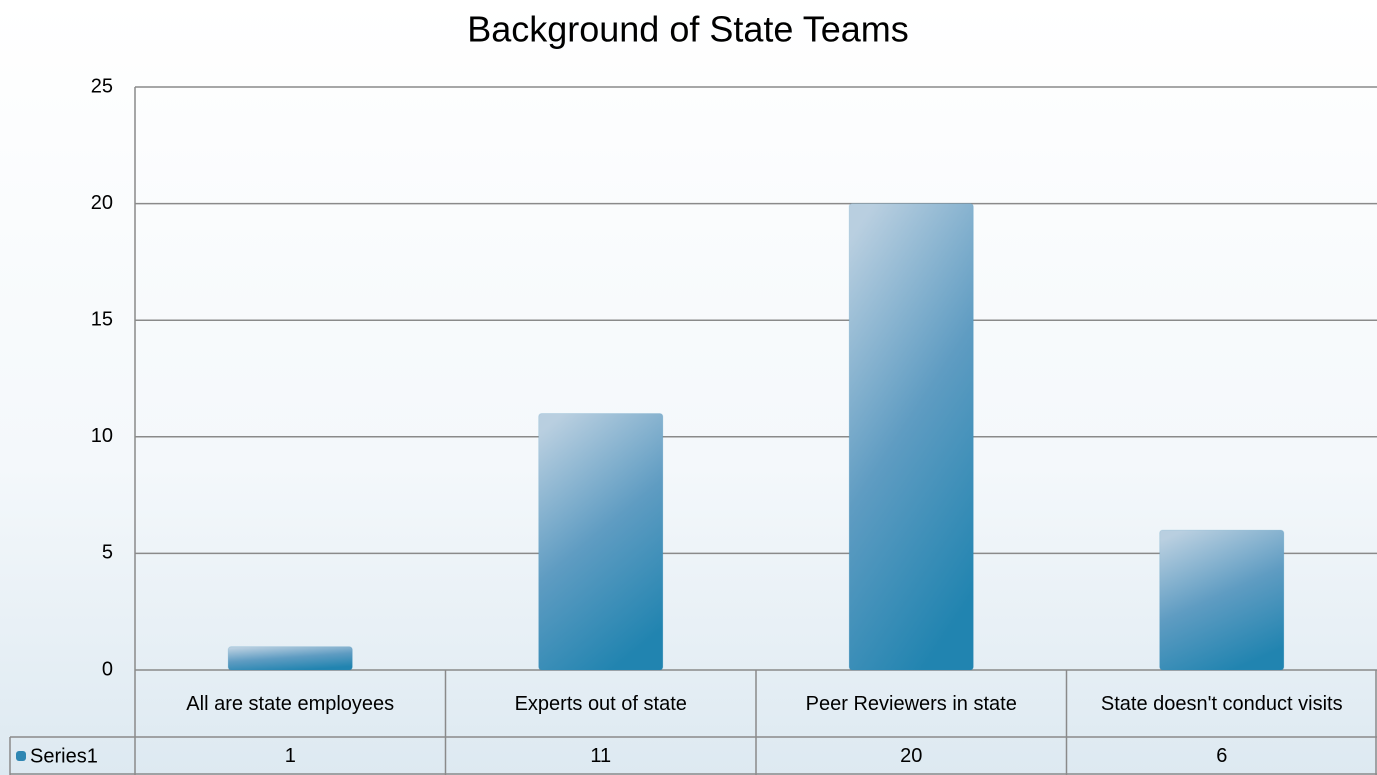  Describe the element at coordinates (107, 553) in the screenshot. I see `y-tick-label: 5` at that location.